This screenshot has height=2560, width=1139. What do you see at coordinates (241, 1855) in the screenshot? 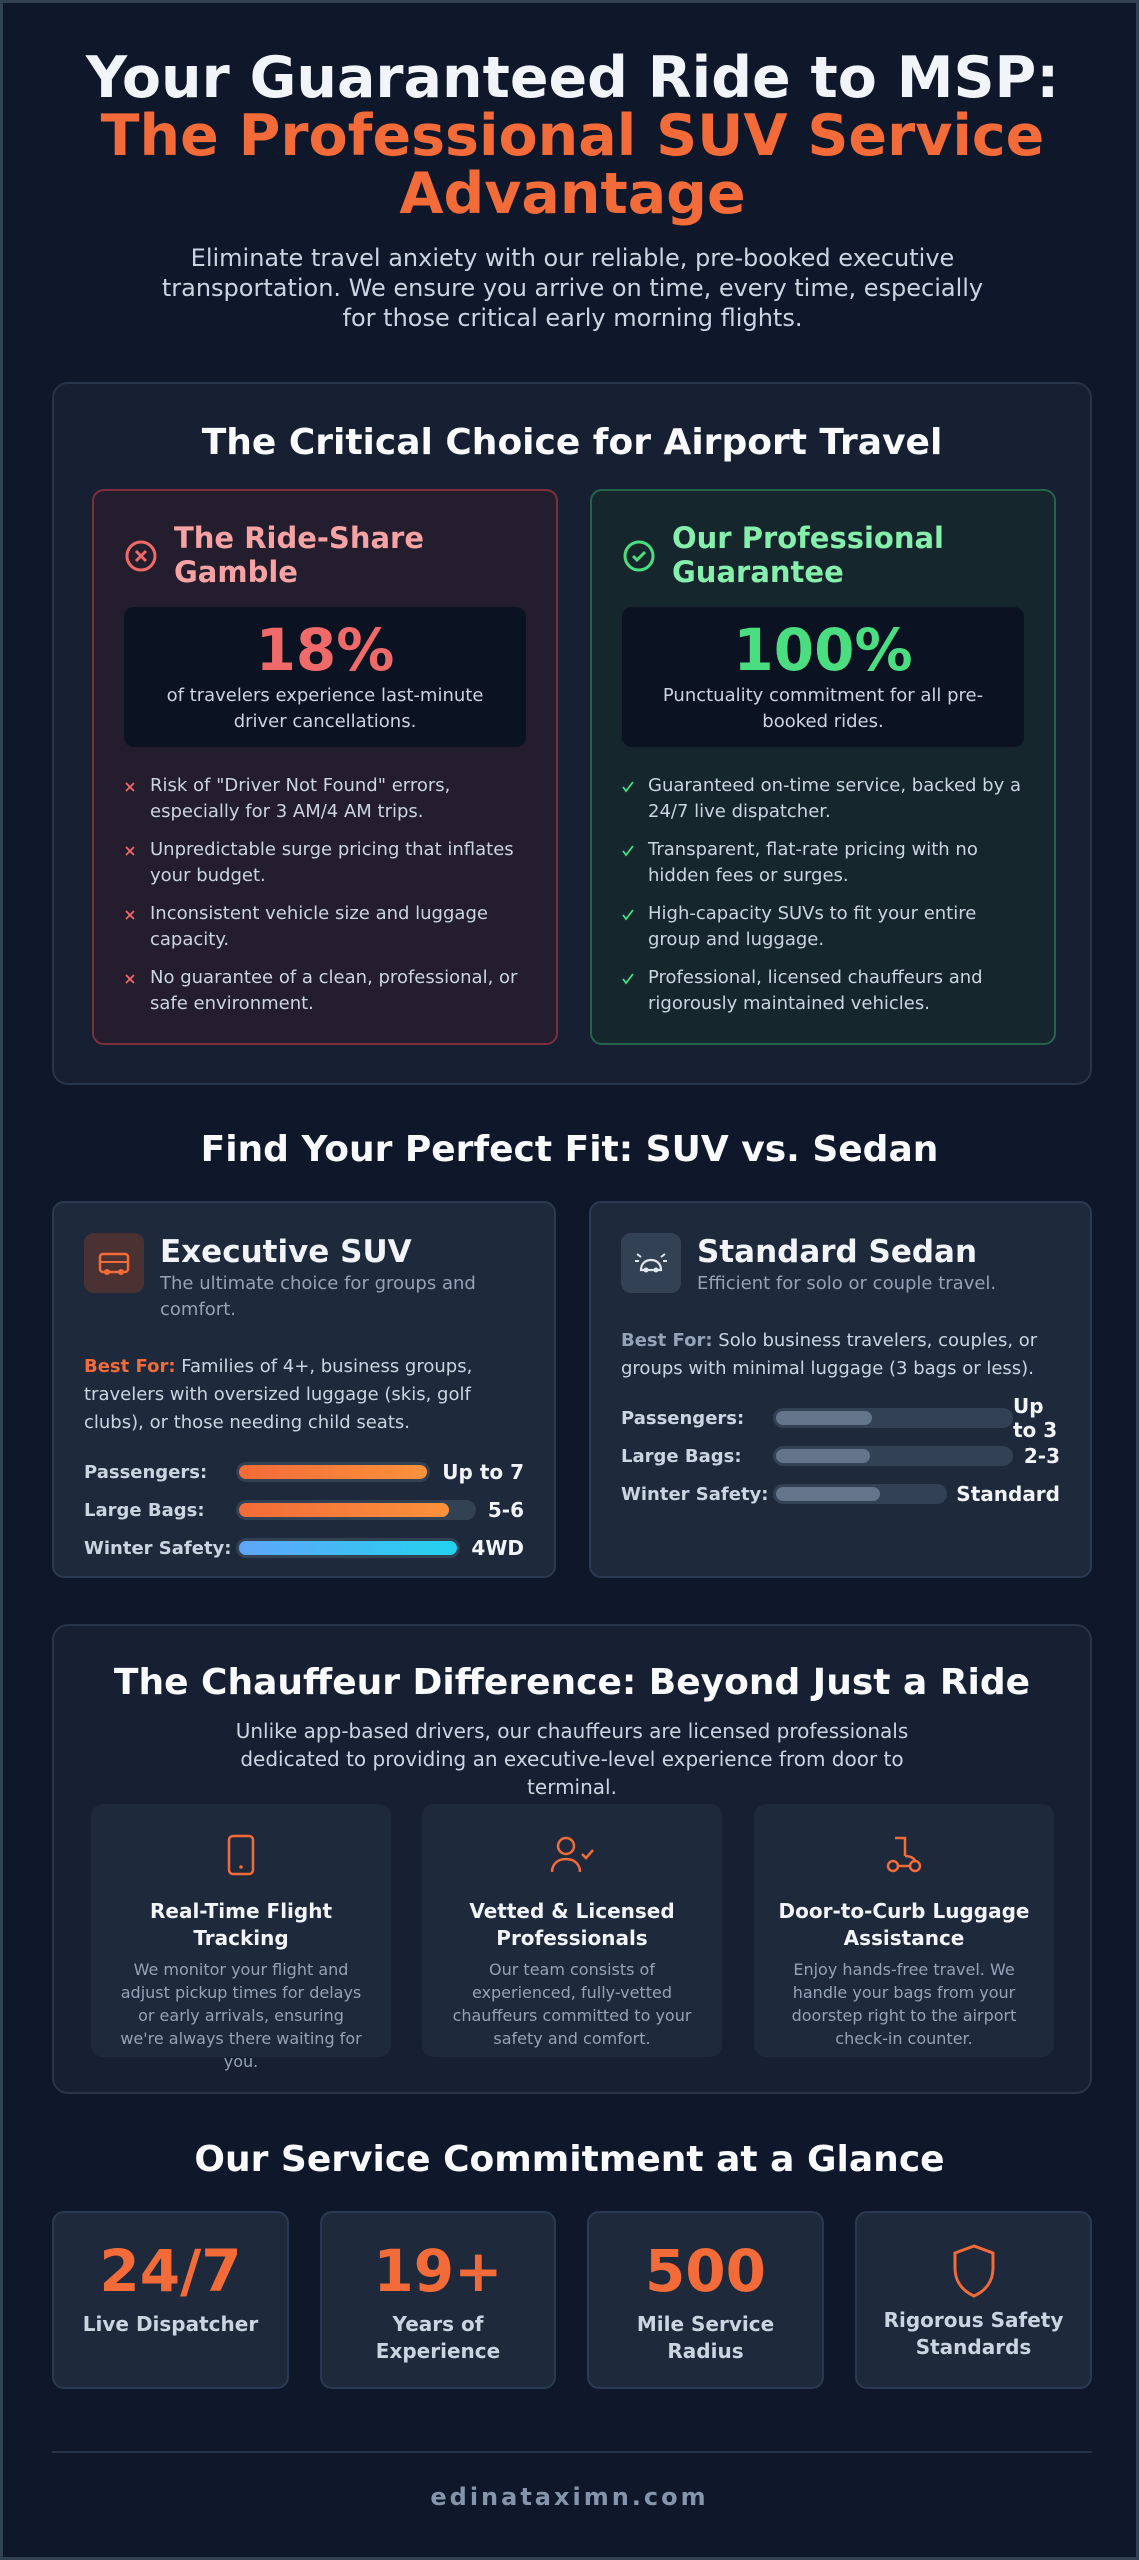
I see `phone-icon` at bounding box center [241, 1855].